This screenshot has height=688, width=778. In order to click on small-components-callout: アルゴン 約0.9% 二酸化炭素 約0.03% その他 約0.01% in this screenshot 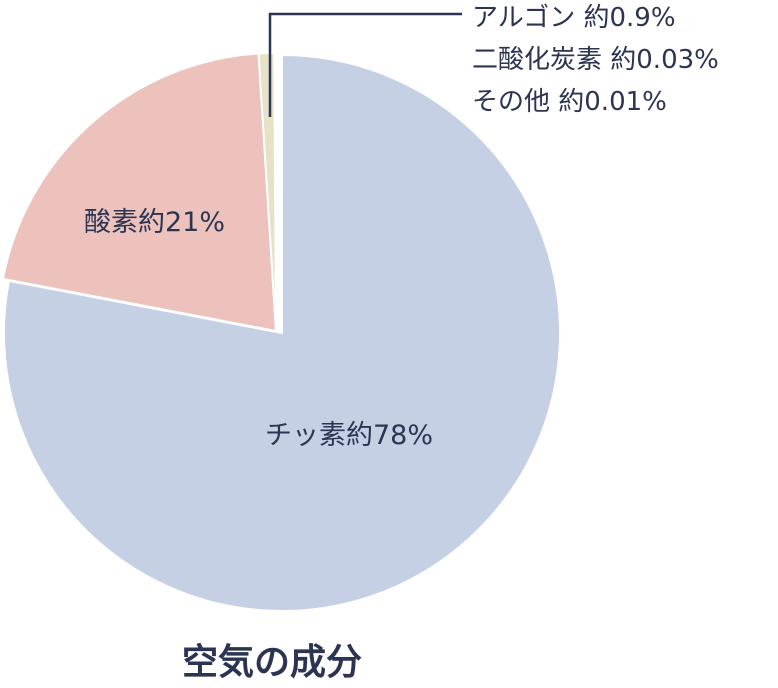, I will do `click(493, 60)`.